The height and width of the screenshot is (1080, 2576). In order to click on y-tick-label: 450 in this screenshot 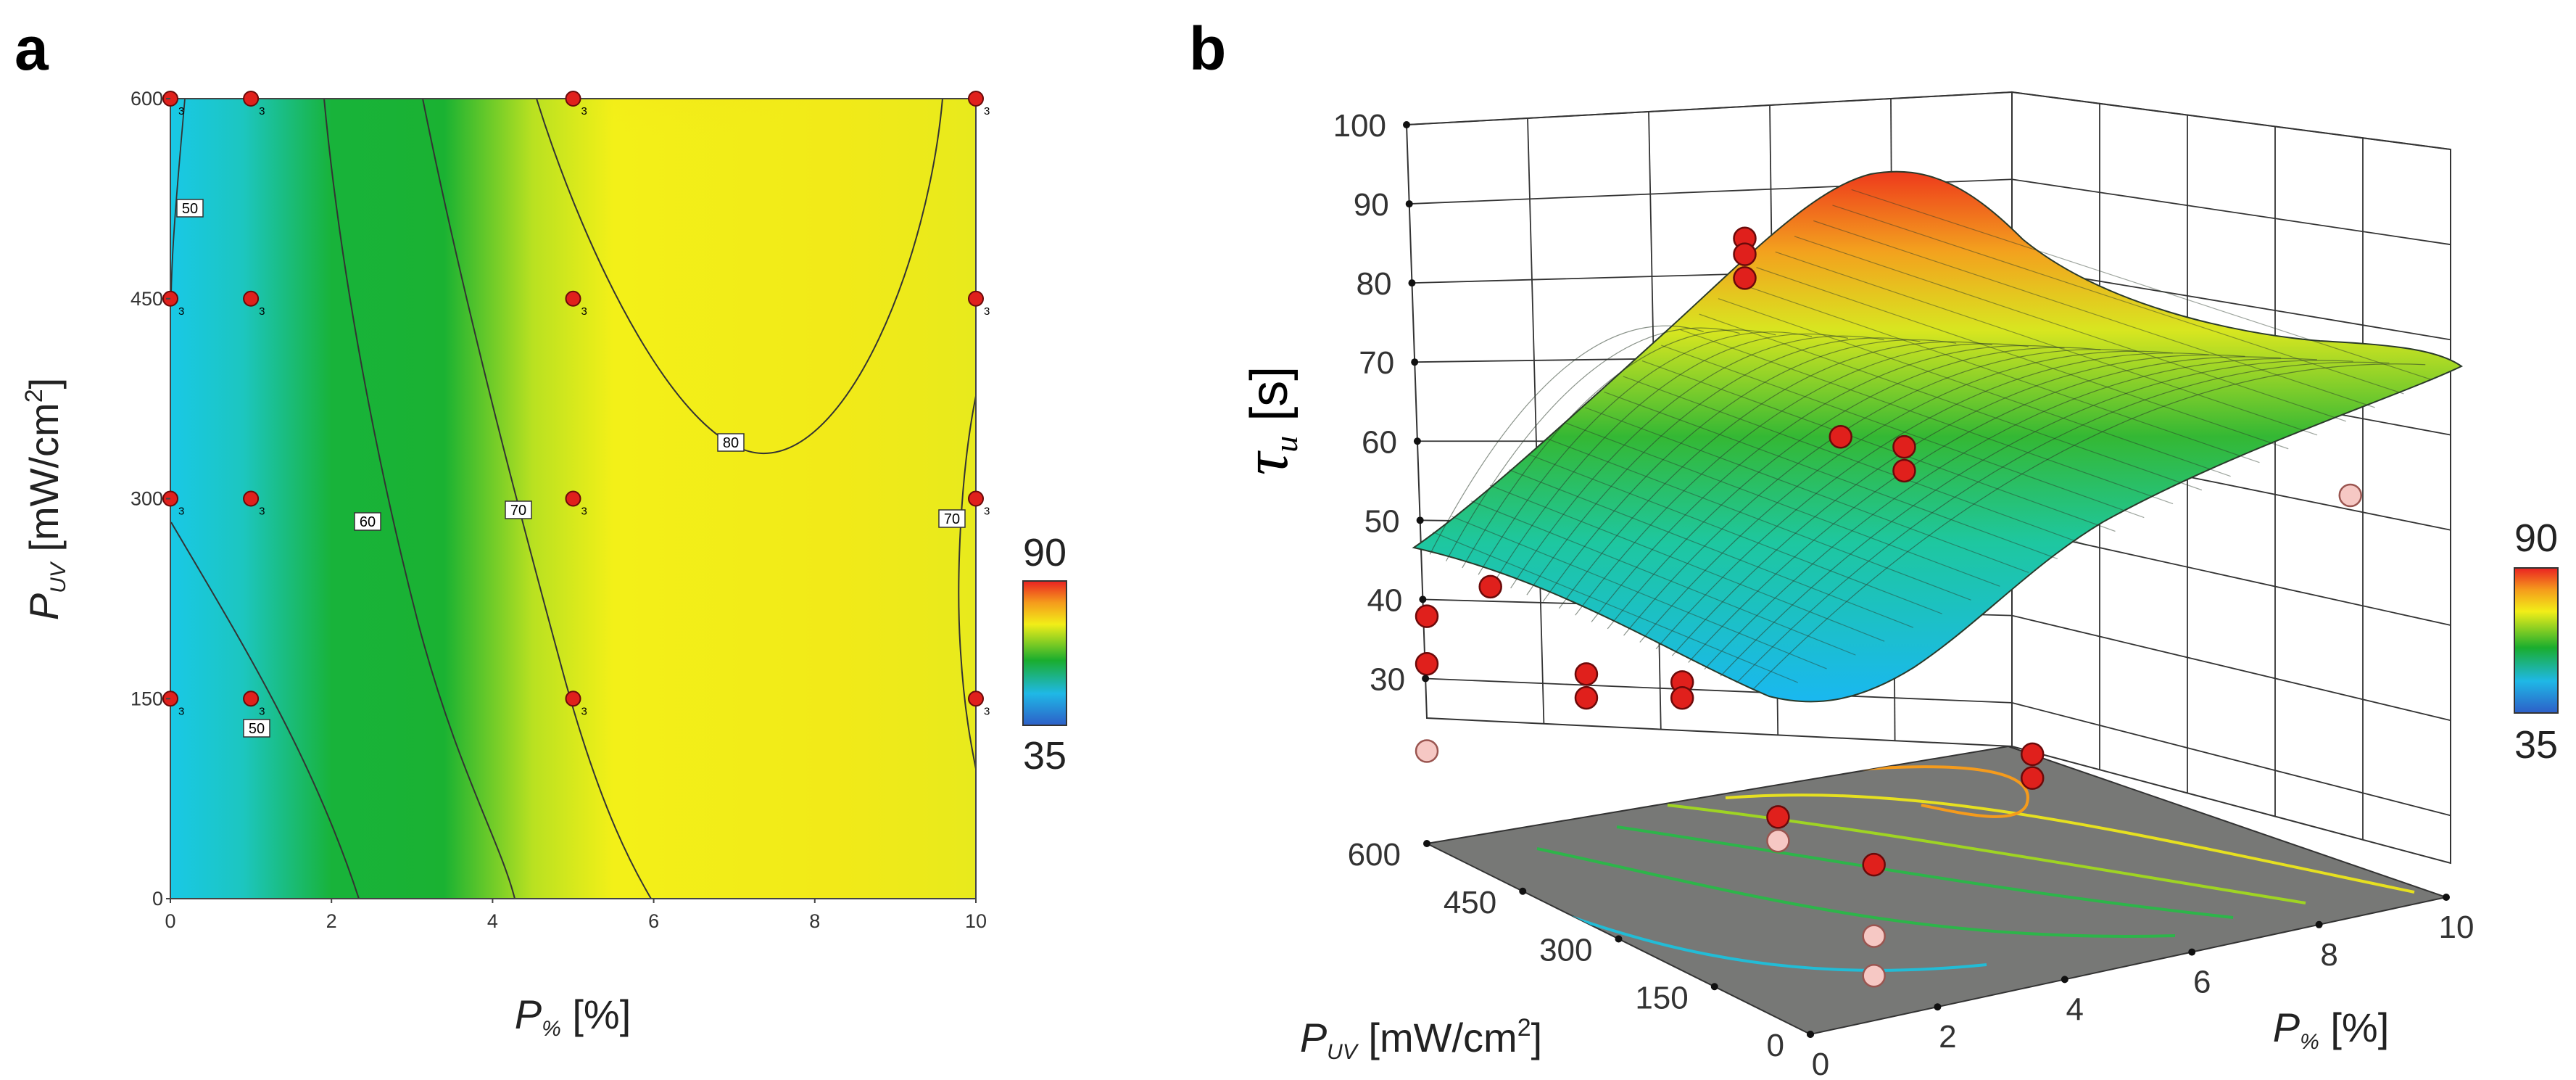, I will do `click(1470, 903)`.